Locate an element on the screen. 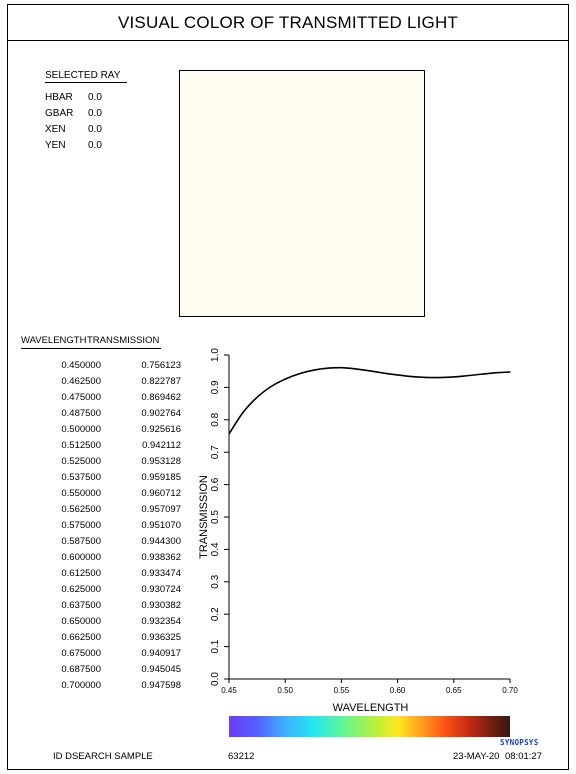 The width and height of the screenshot is (576, 774). x-tick-label: 0.55 is located at coordinates (342, 690).